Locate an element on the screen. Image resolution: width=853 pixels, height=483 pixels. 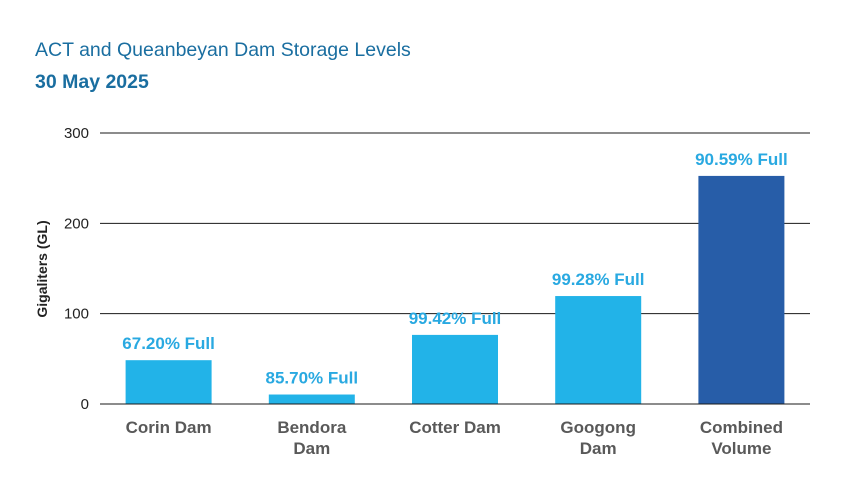
y-tick-label: 100 is located at coordinates (76, 314).